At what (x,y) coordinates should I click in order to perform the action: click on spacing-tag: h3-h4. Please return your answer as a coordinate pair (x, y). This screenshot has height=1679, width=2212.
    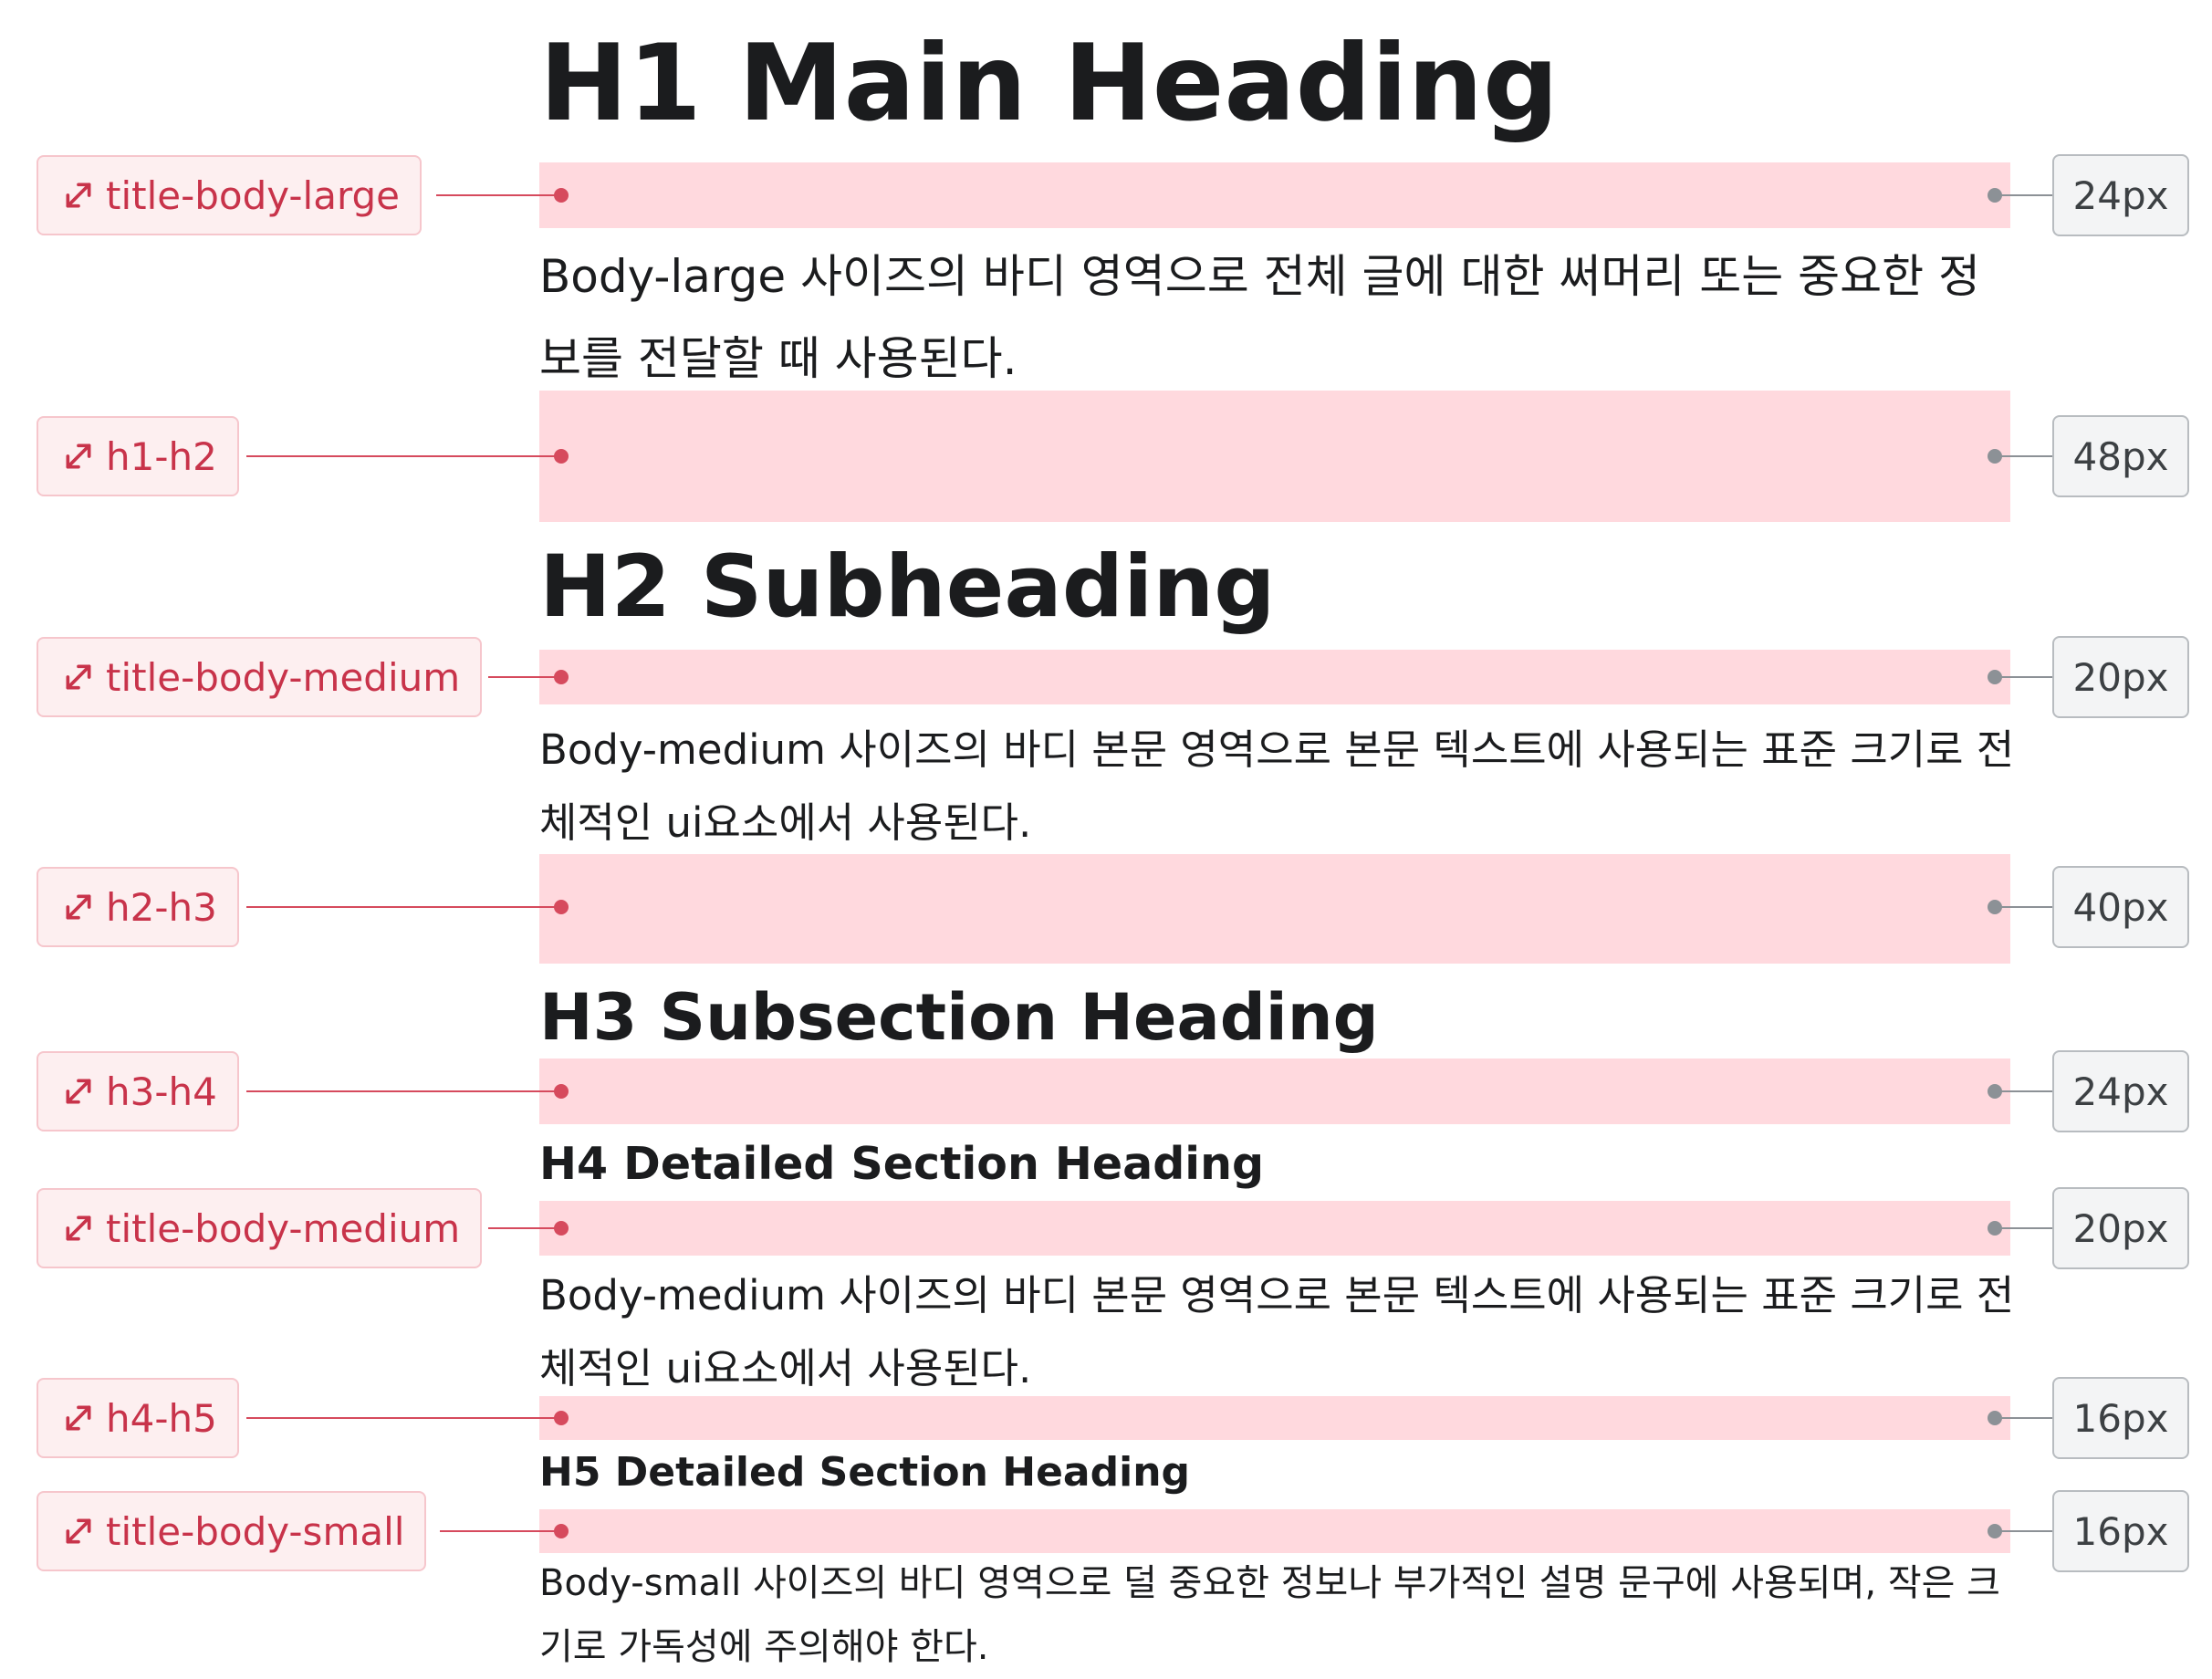
    Looking at the image, I should click on (138, 1091).